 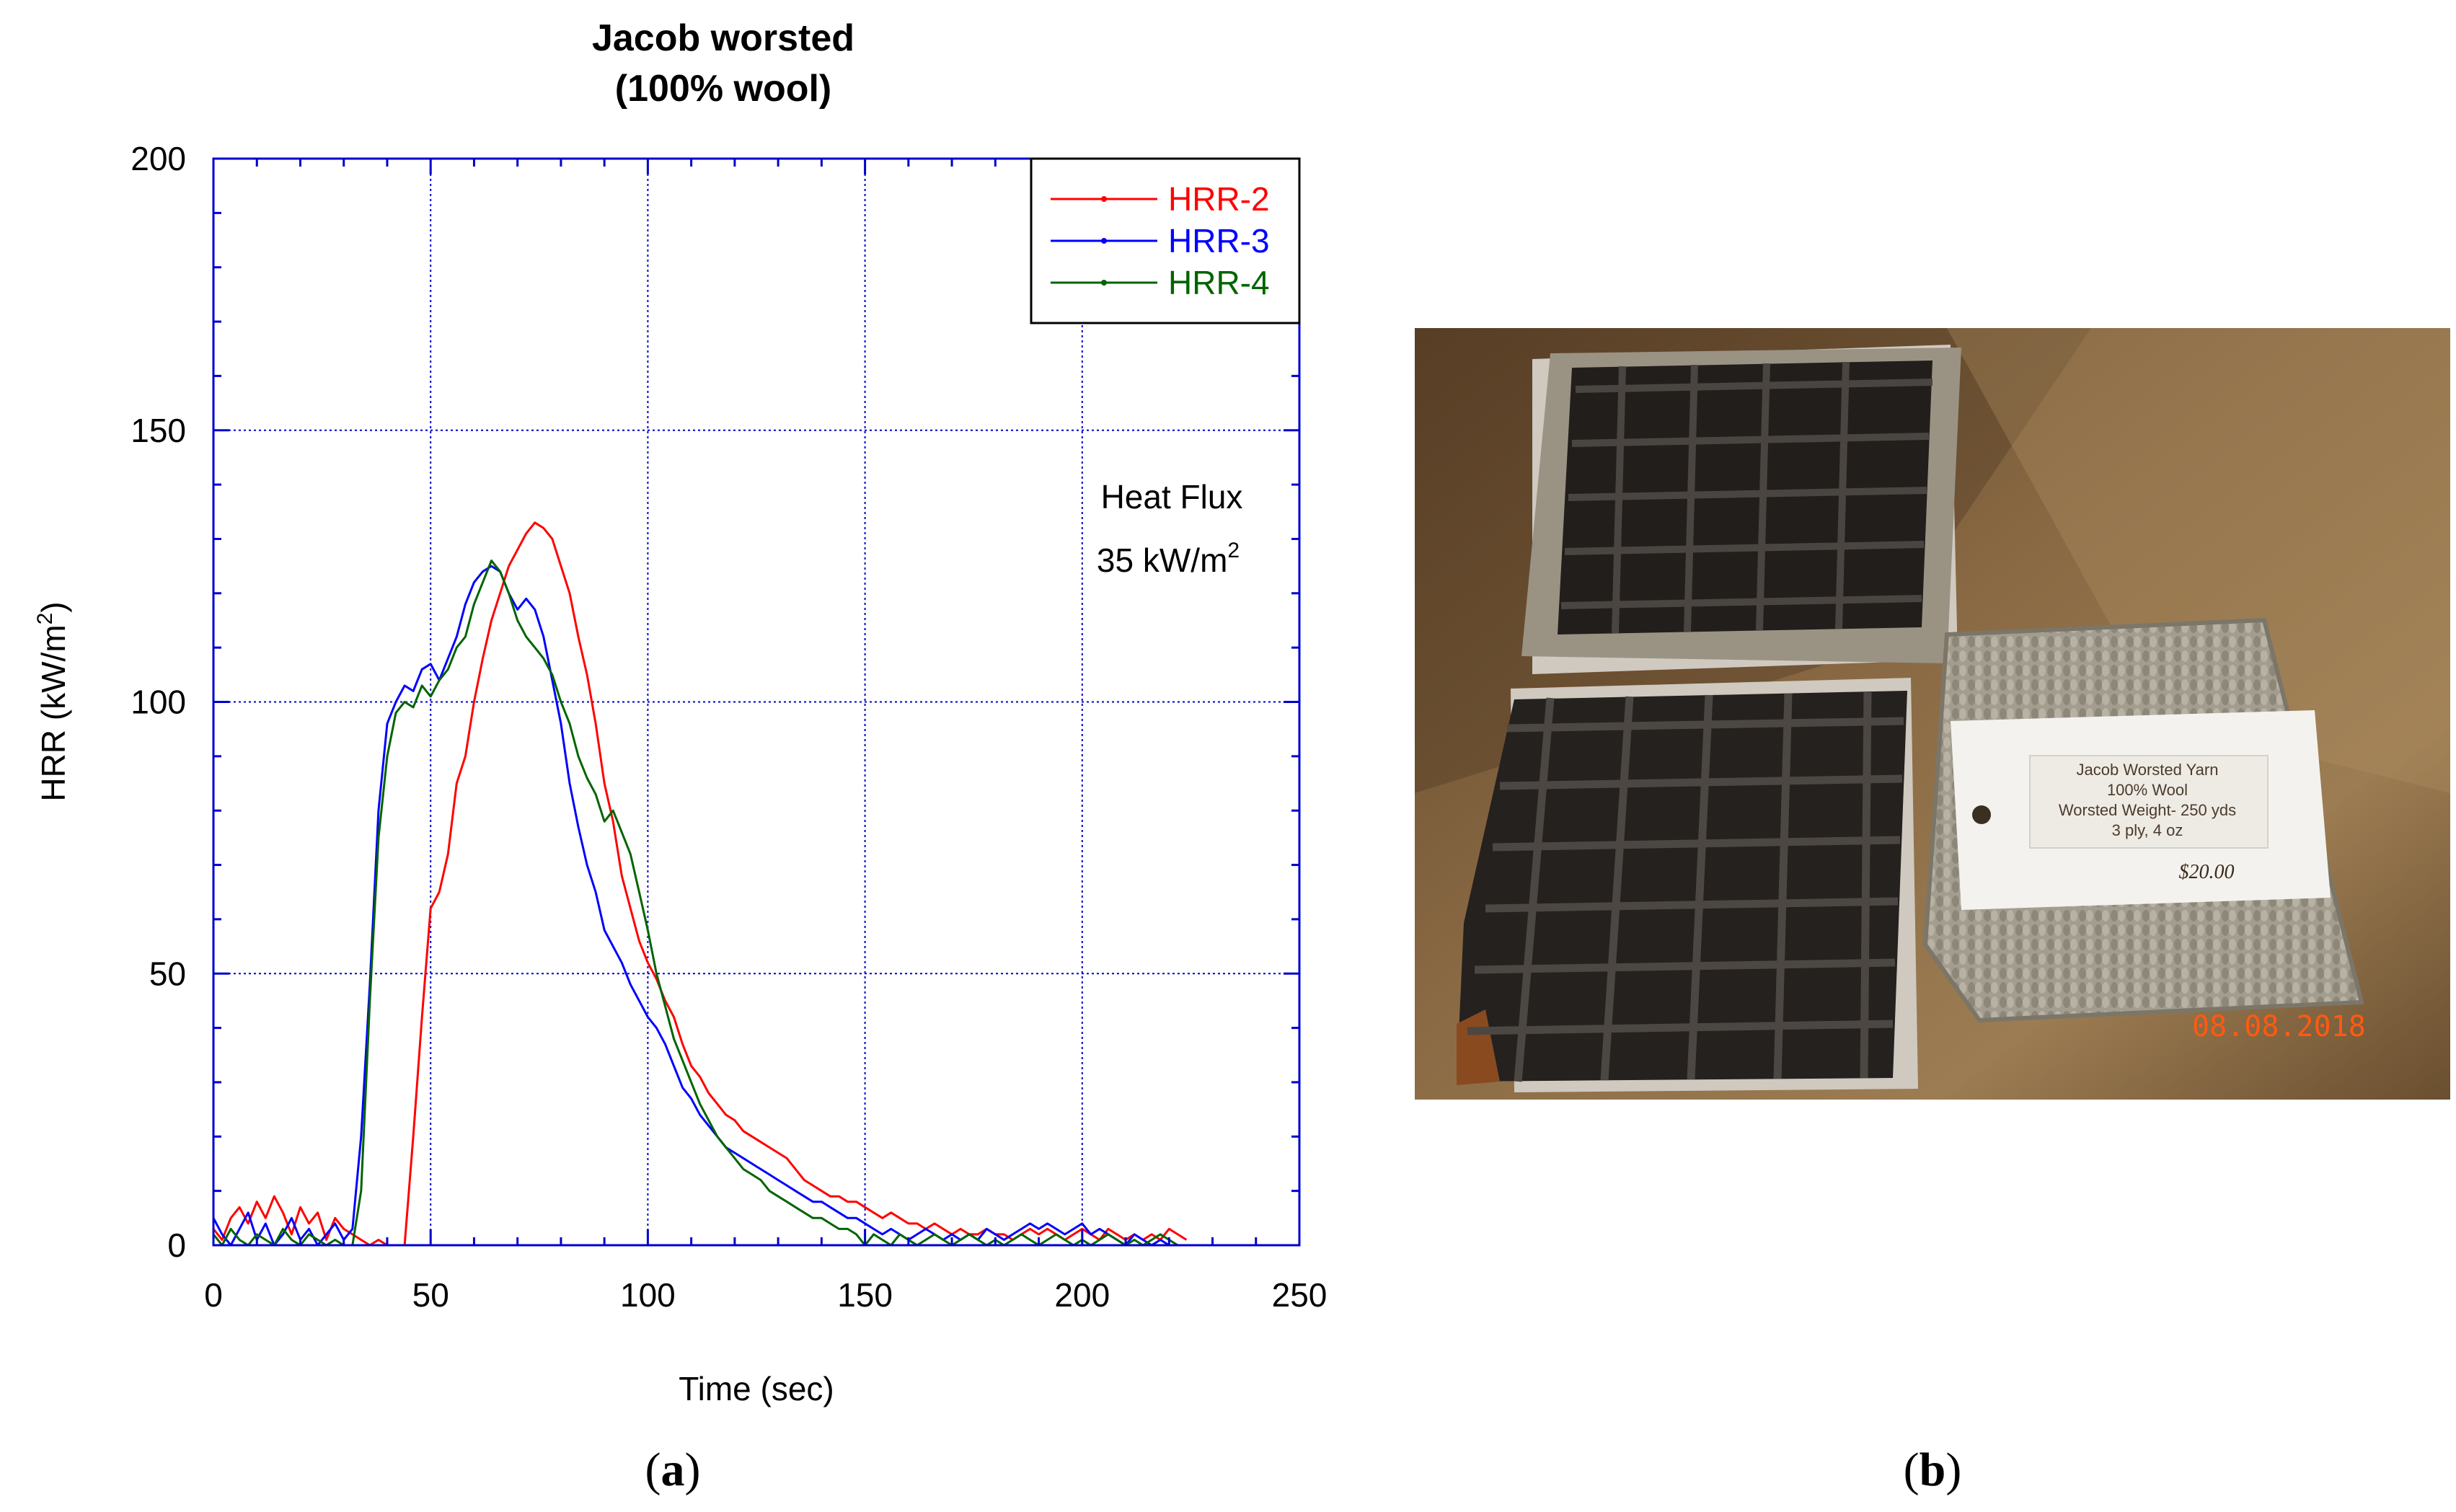 I want to click on caption-b-letter: b, so click(x=1933, y=1470).